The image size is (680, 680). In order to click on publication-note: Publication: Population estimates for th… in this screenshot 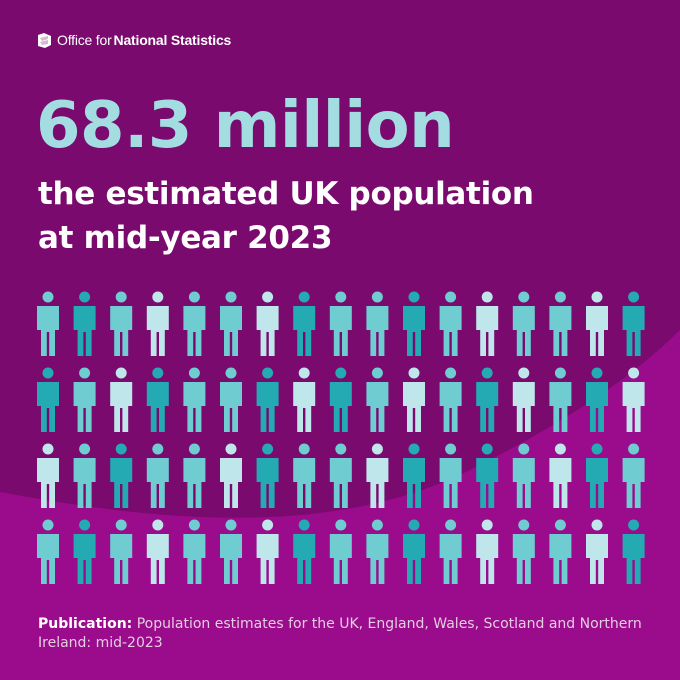, I will do `click(345, 634)`.